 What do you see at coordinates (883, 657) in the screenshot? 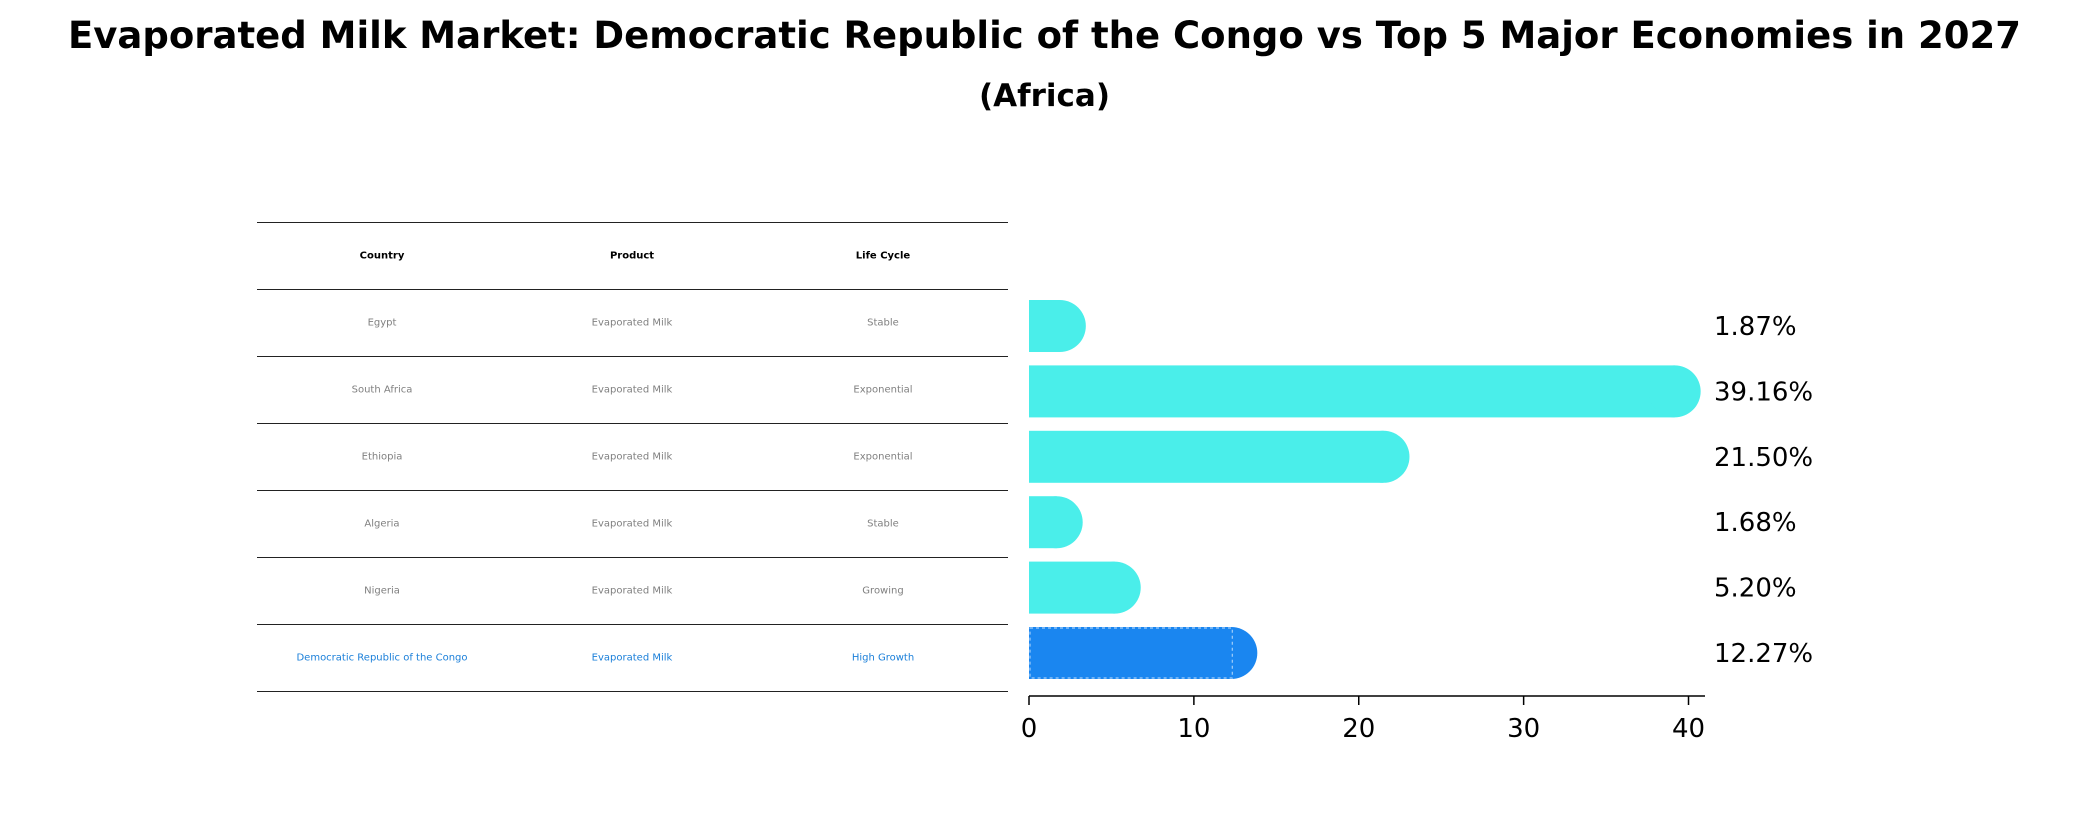
I see `table-cell: High Growth` at bounding box center [883, 657].